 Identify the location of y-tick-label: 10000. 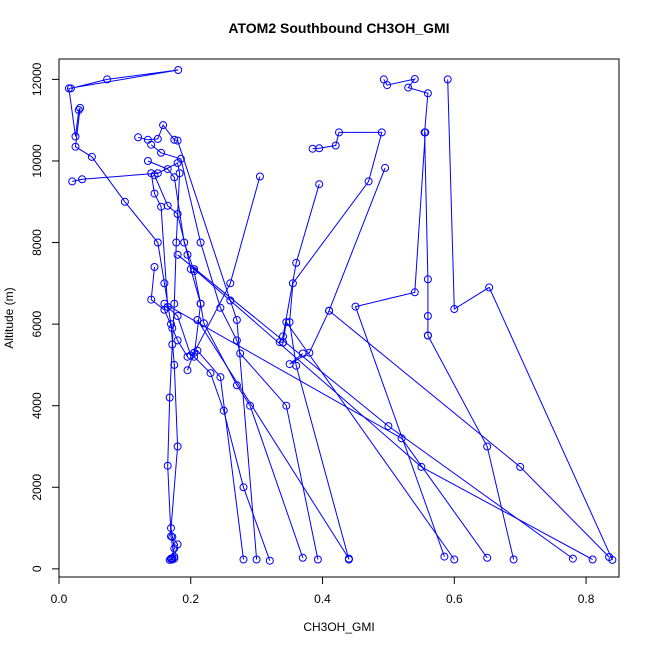
(37, 161).